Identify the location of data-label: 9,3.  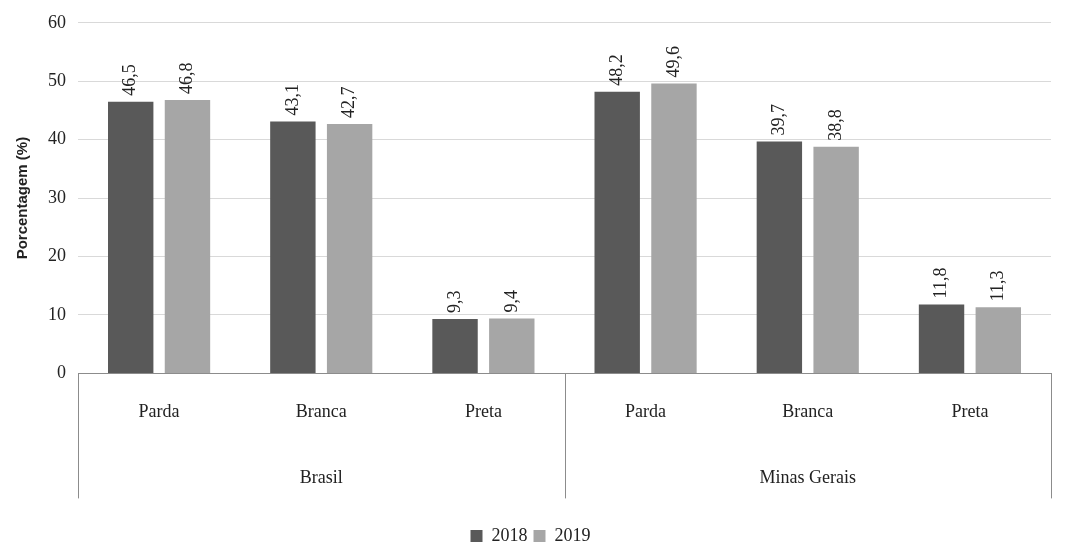
(453, 302).